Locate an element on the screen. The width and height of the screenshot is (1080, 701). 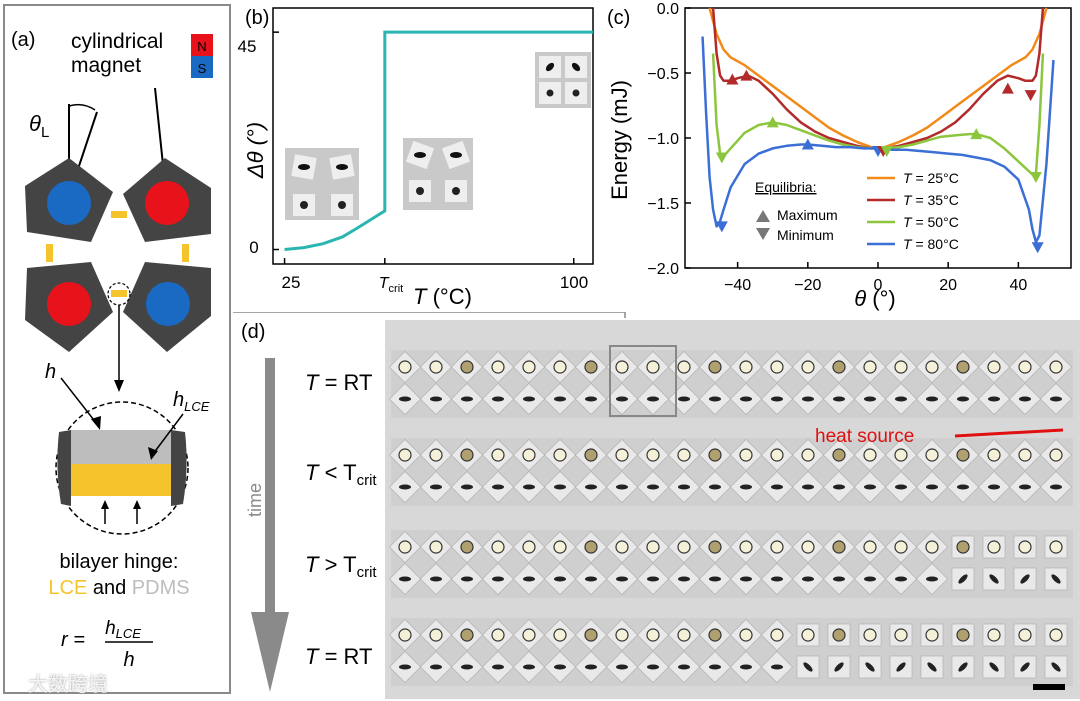
hinge-bottom is located at coordinates (119, 293).